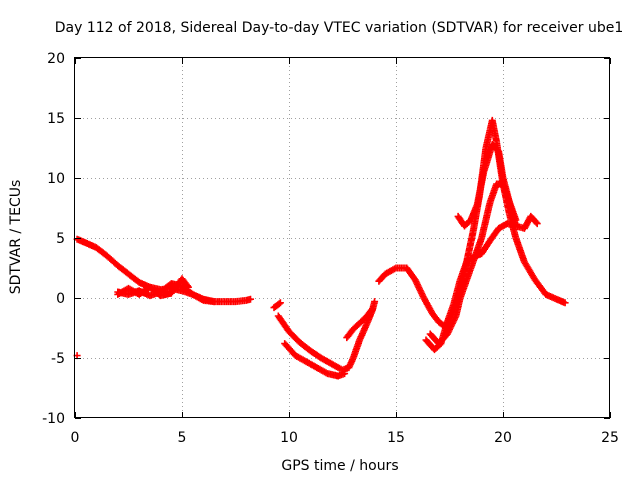 This screenshot has width=640, height=480. What do you see at coordinates (56, 119) in the screenshot?
I see `y-tick-label: 15` at bounding box center [56, 119].